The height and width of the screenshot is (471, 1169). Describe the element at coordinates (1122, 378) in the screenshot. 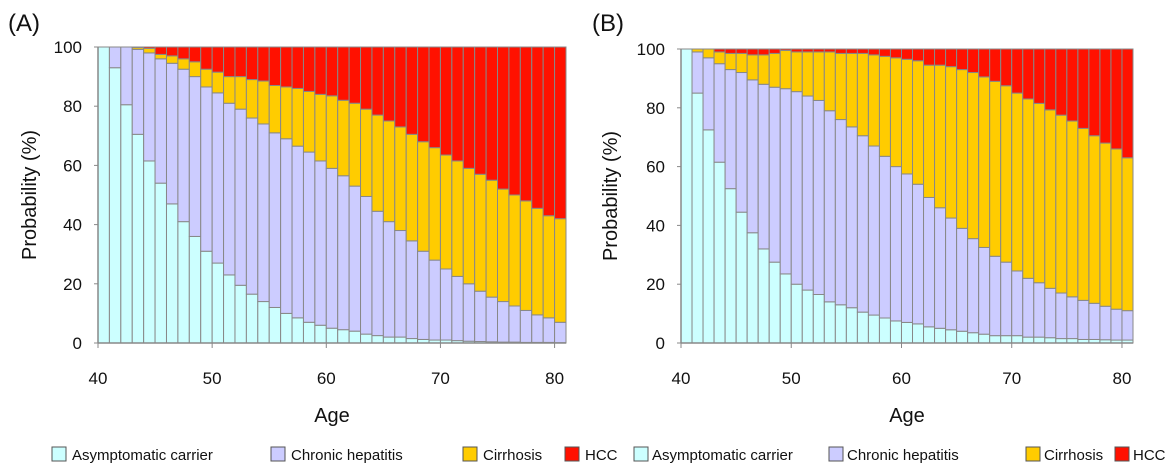

I see `x-tick-label: 80` at that location.